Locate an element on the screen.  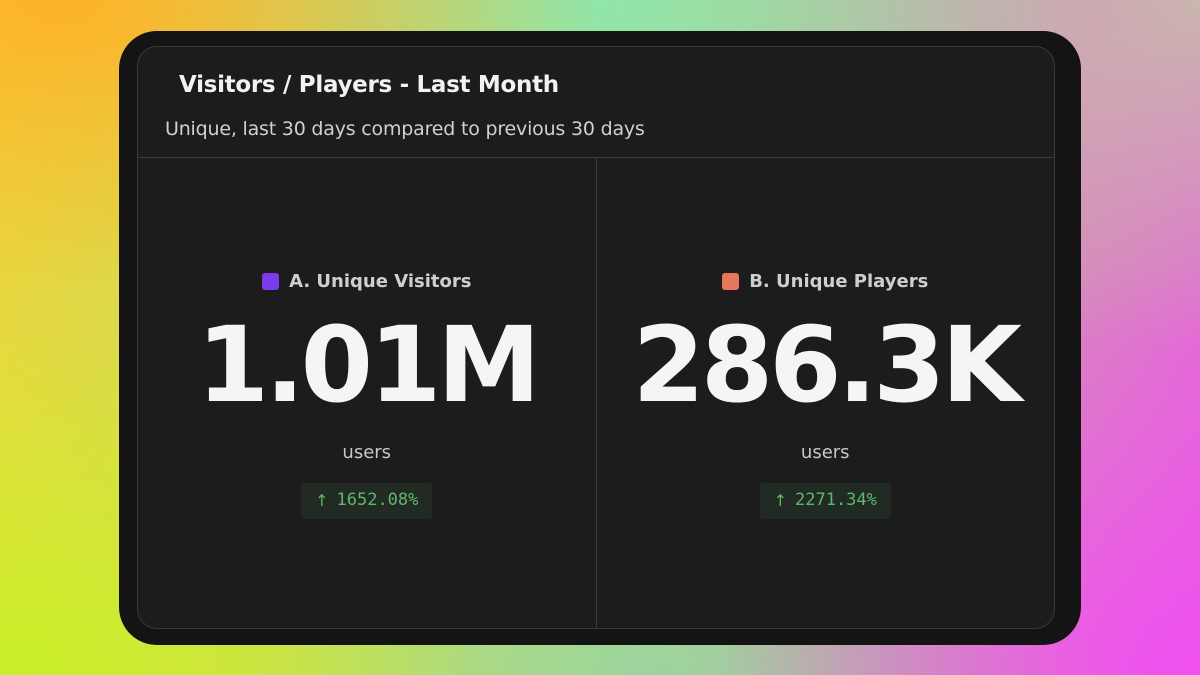
legend-item-unique-visitors: A. Unique Visitors is located at coordinates (367, 281).